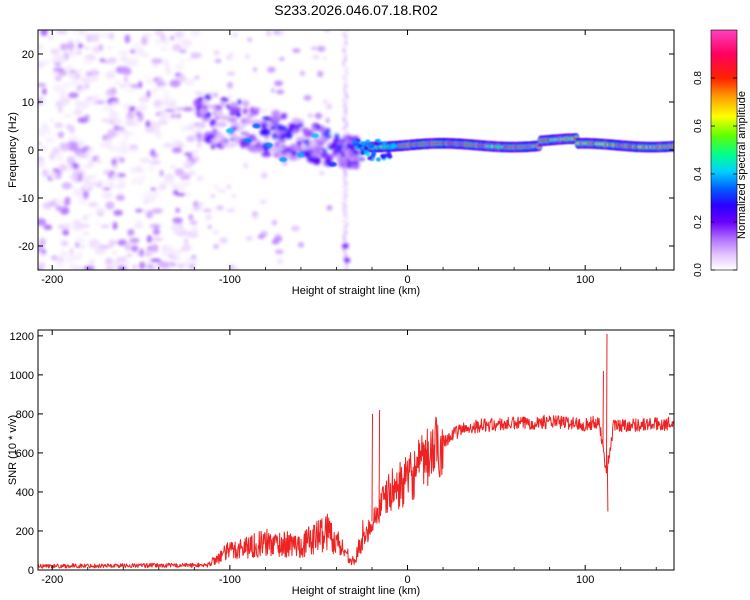 The image size is (750, 600). Describe the element at coordinates (698, 222) in the screenshot. I see `colorbar-tick-label: 0.2` at that location.